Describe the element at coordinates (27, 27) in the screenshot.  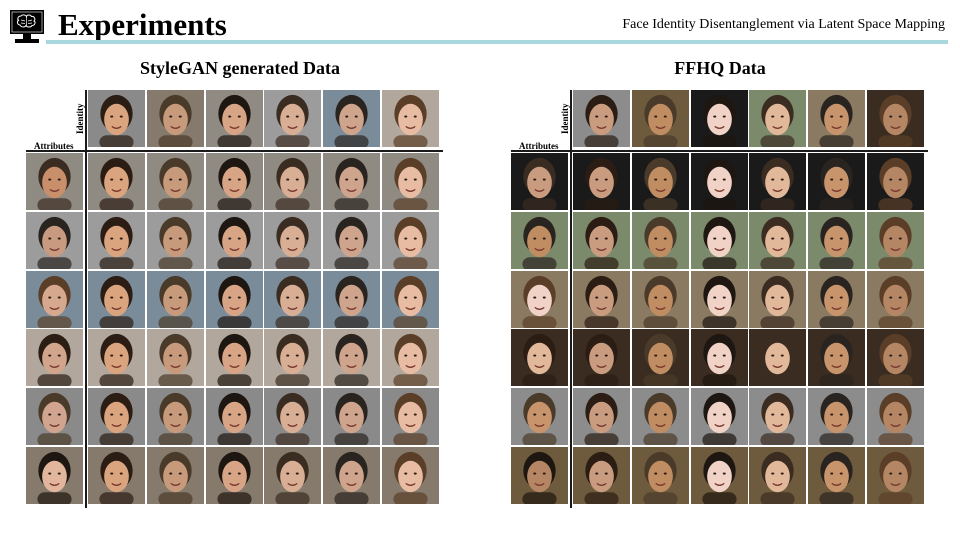
I see `brain-monitor-icon` at that location.